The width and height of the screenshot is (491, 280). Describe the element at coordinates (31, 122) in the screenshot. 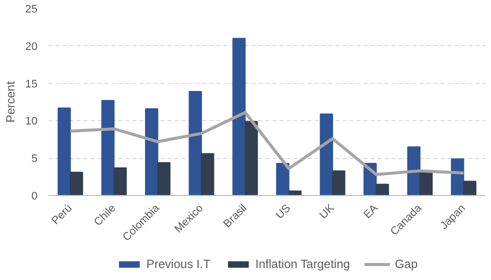

I see `y-tick-label: 10` at that location.